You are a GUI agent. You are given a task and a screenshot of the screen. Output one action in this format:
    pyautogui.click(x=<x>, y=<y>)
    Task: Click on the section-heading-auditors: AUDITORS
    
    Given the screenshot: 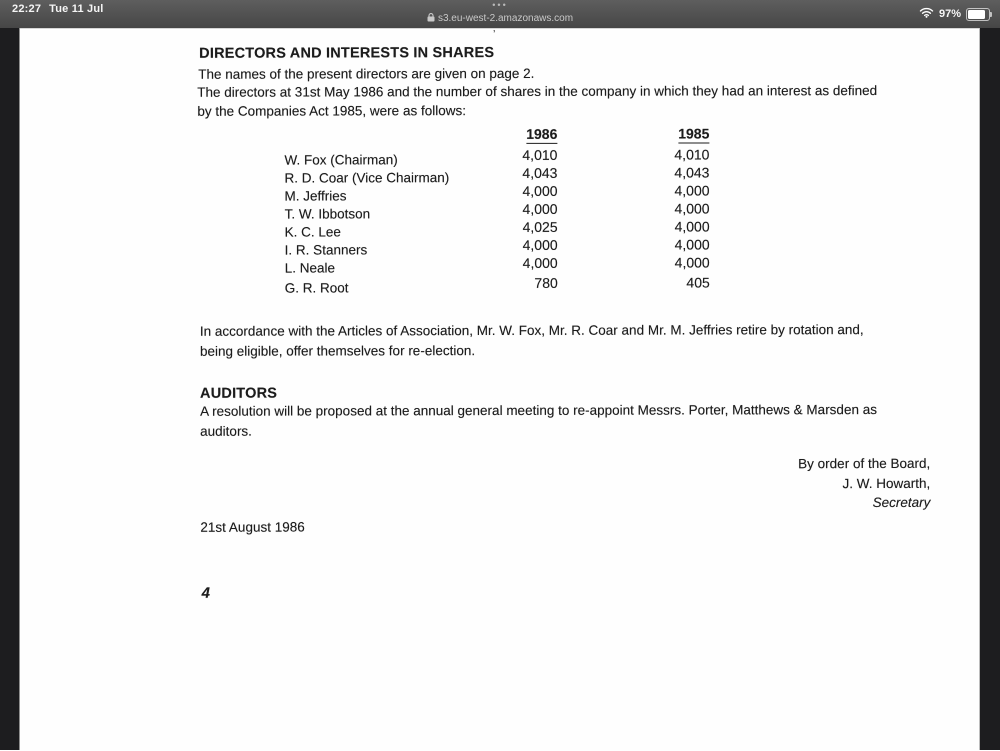 What is the action you would take?
    pyautogui.click(x=239, y=393)
    